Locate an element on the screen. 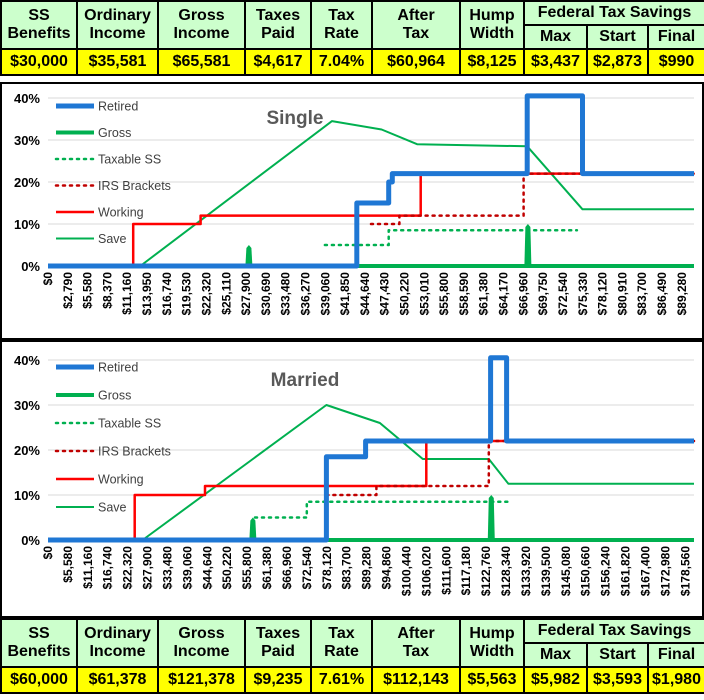 The height and width of the screenshot is (700, 704). x-tick-label: $150,660 is located at coordinates (586, 571).